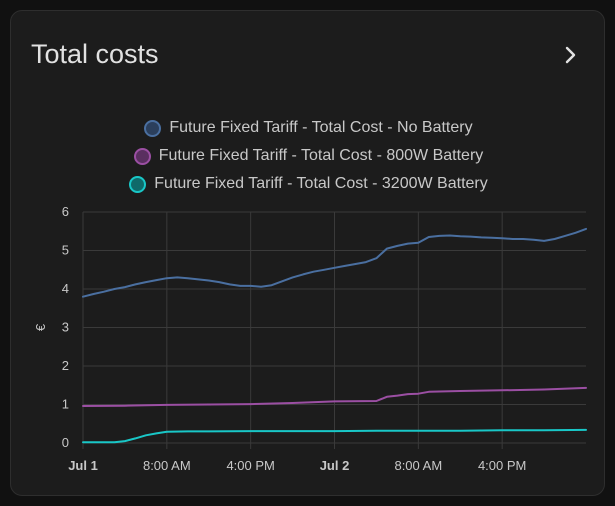 This screenshot has height=506, width=615. I want to click on y-tick-label: 3, so click(65, 327).